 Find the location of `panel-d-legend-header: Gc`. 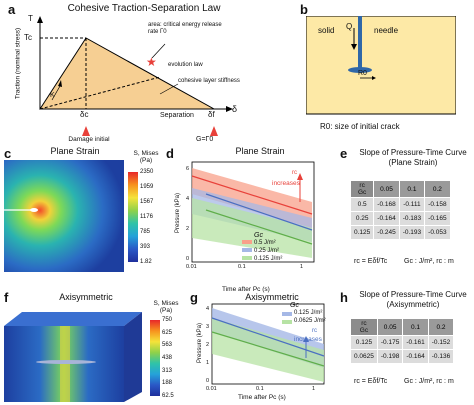

panel-d-legend-header: Gc is located at coordinates (258, 235).